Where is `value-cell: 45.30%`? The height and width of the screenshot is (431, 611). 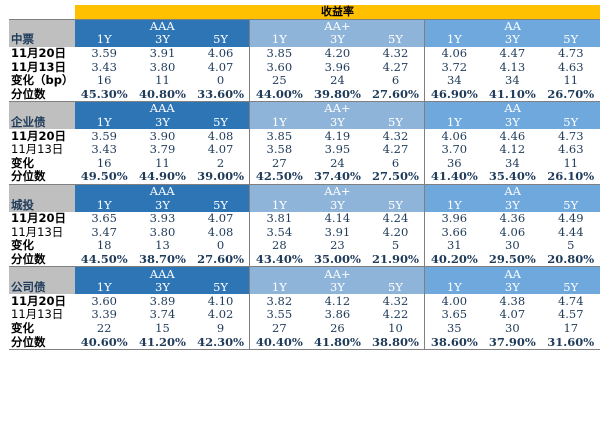 value-cell: 45.30% is located at coordinates (104, 94).